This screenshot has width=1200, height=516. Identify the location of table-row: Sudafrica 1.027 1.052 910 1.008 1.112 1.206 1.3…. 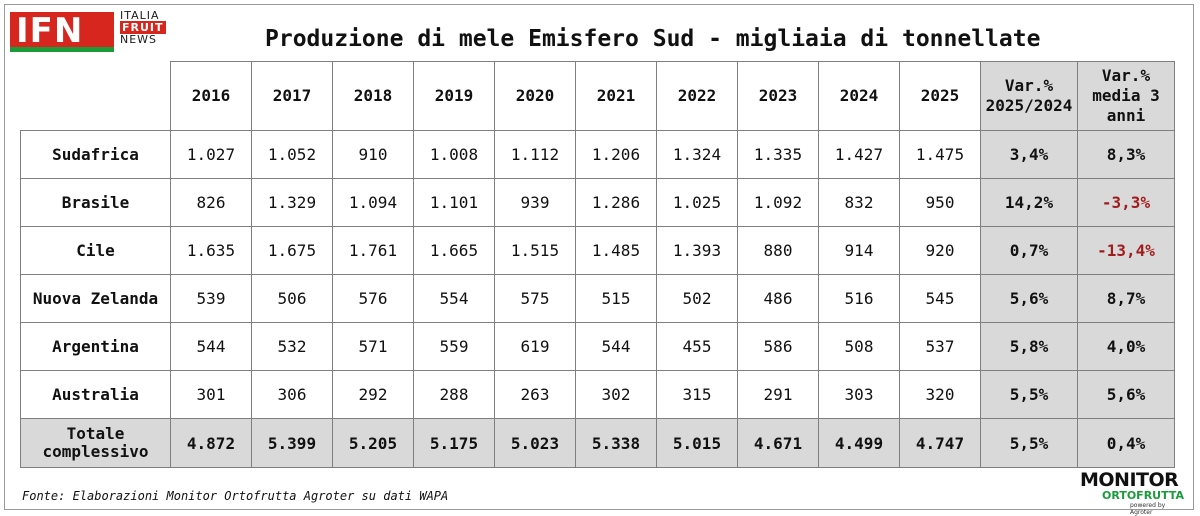
(597, 154).